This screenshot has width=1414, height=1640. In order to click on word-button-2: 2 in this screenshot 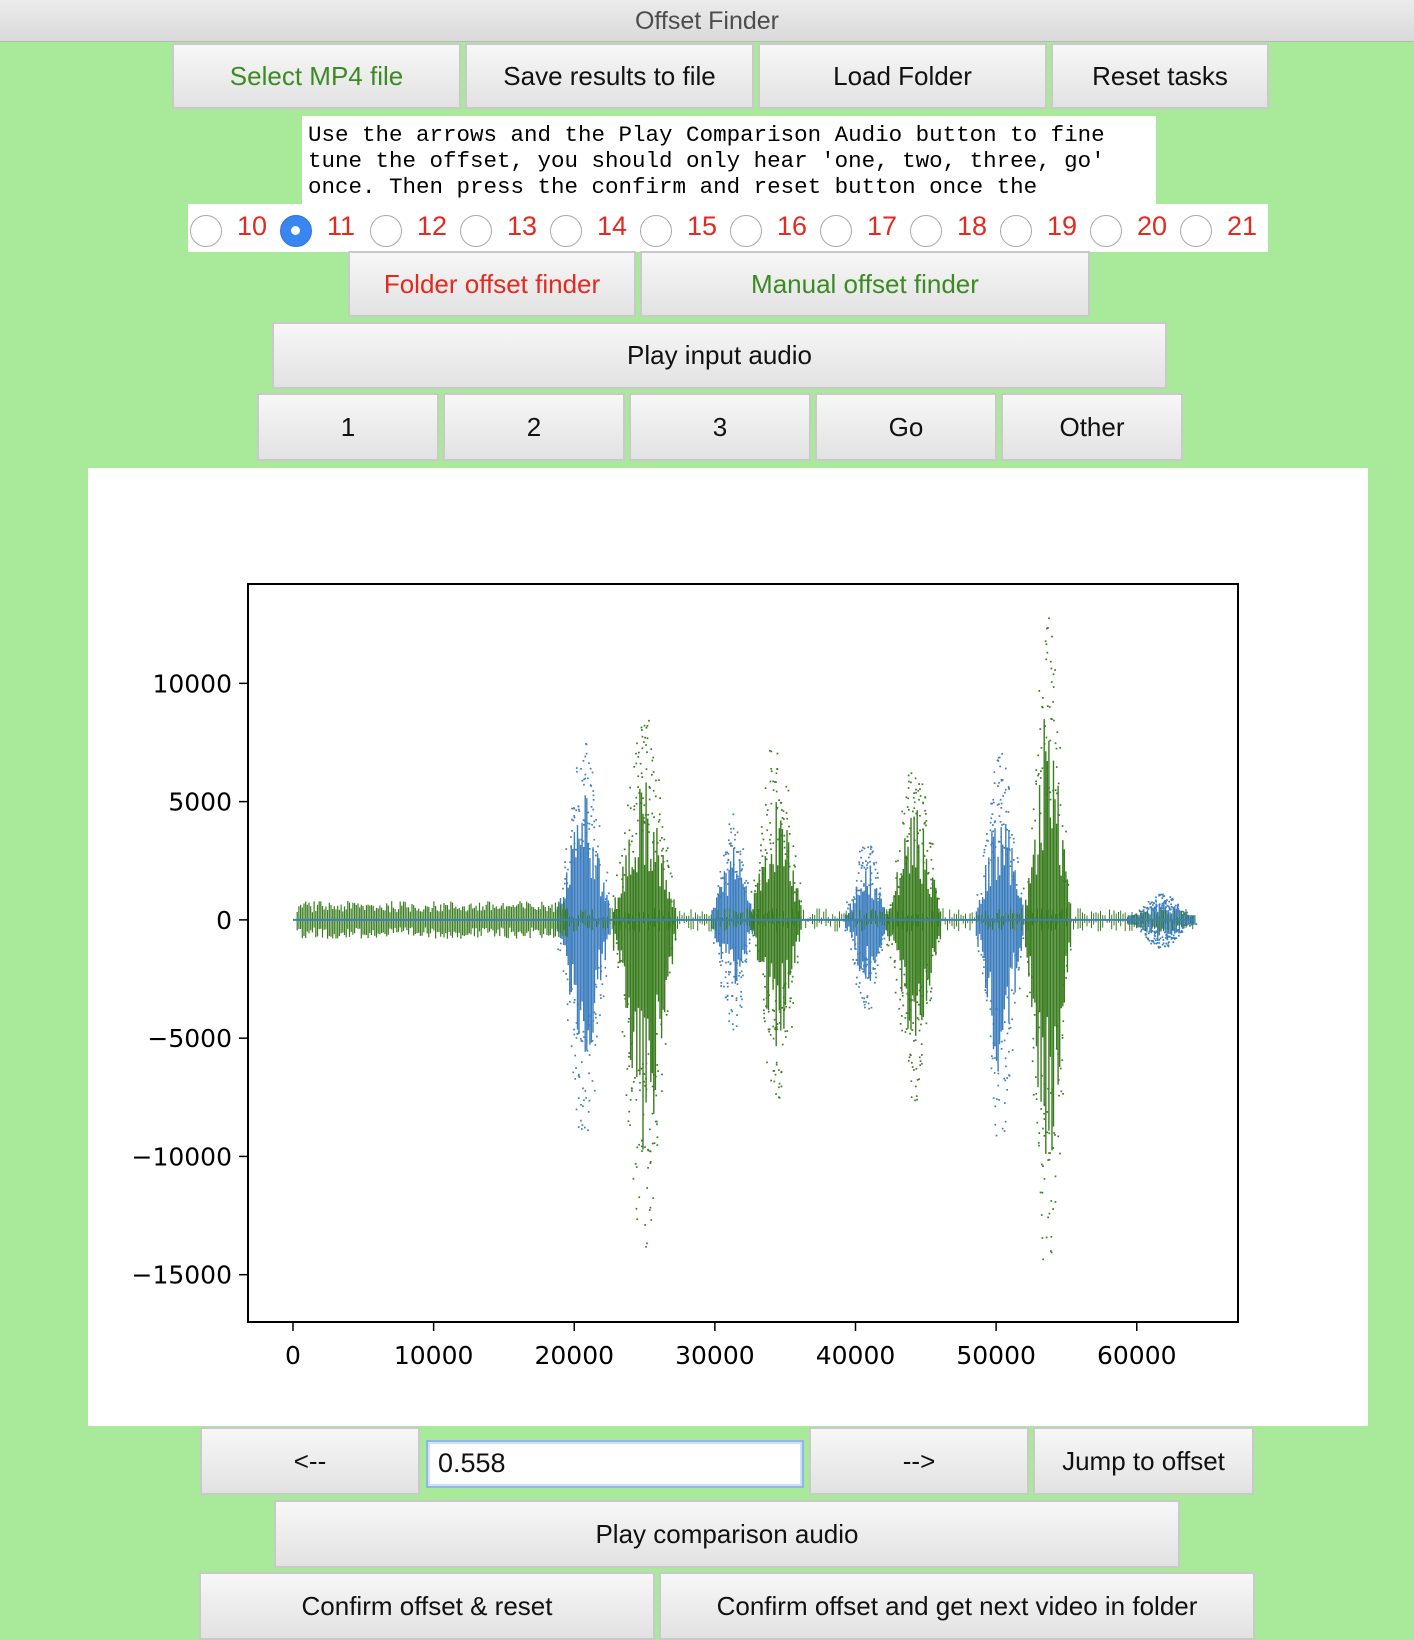, I will do `click(534, 427)`.